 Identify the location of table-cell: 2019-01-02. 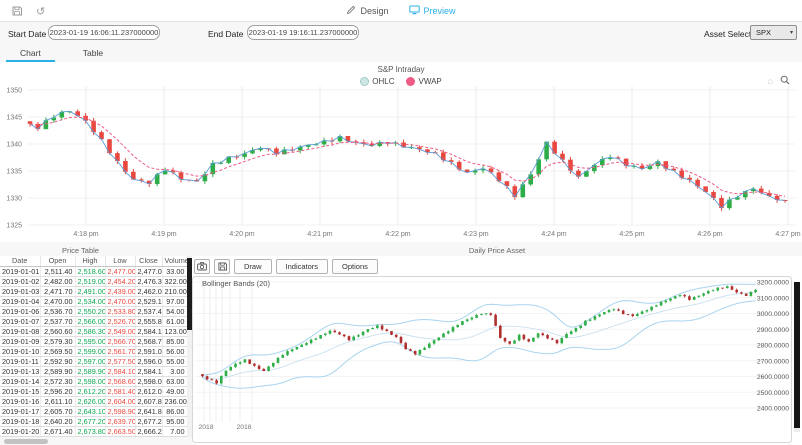
(20, 281).